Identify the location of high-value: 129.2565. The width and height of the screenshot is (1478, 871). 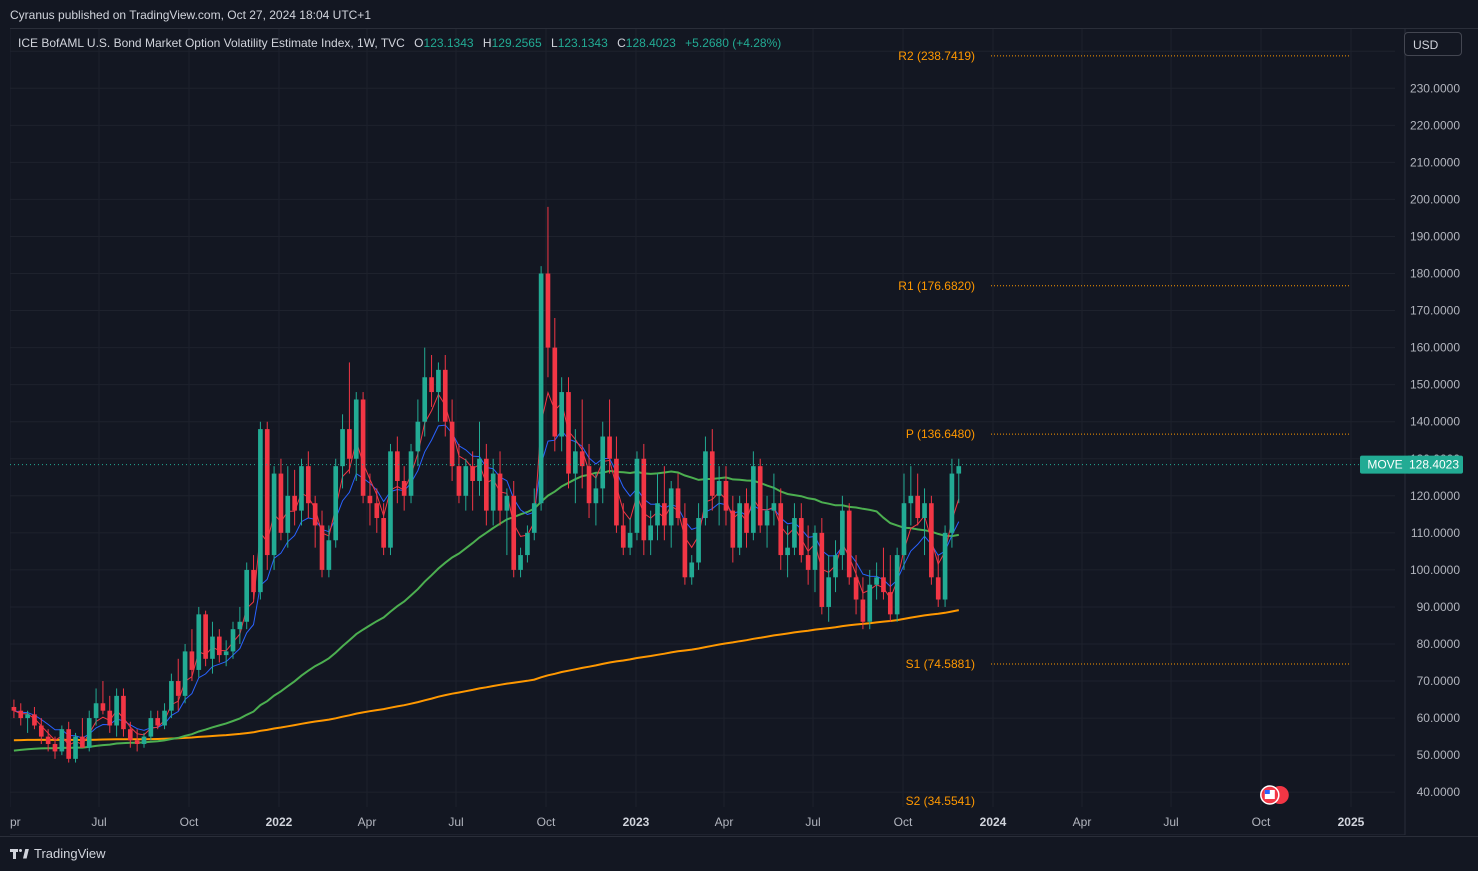
(516, 43).